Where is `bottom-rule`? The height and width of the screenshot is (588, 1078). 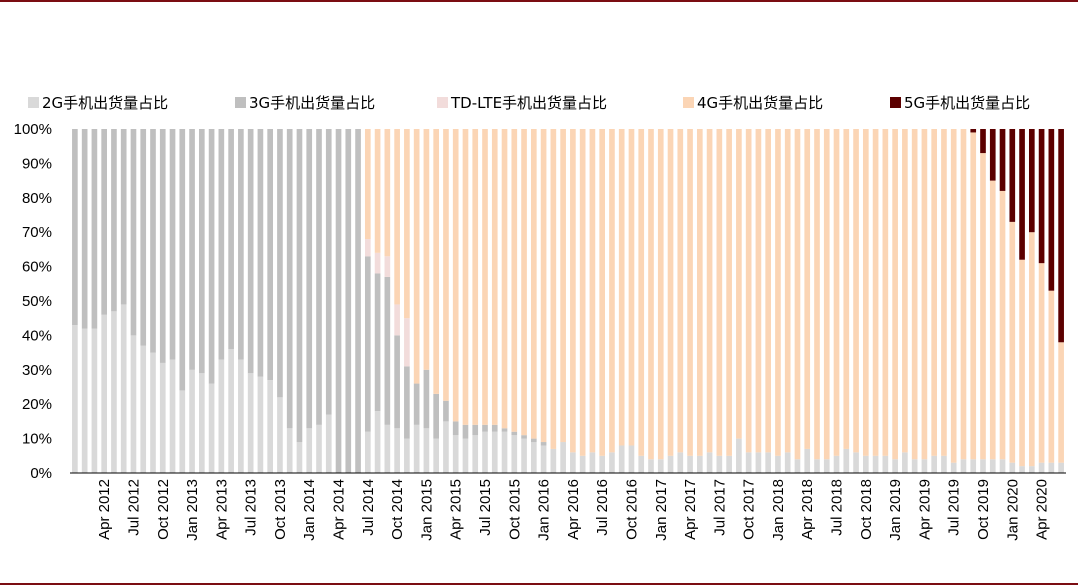
bottom-rule is located at coordinates (539, 584).